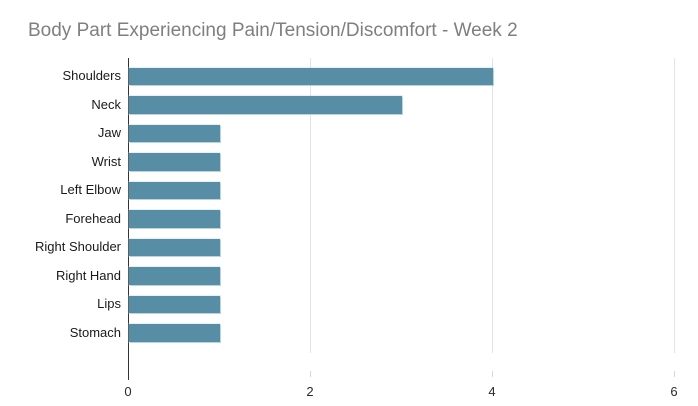 This screenshot has height=406, width=698. I want to click on category-label: Lips, so click(109, 304).